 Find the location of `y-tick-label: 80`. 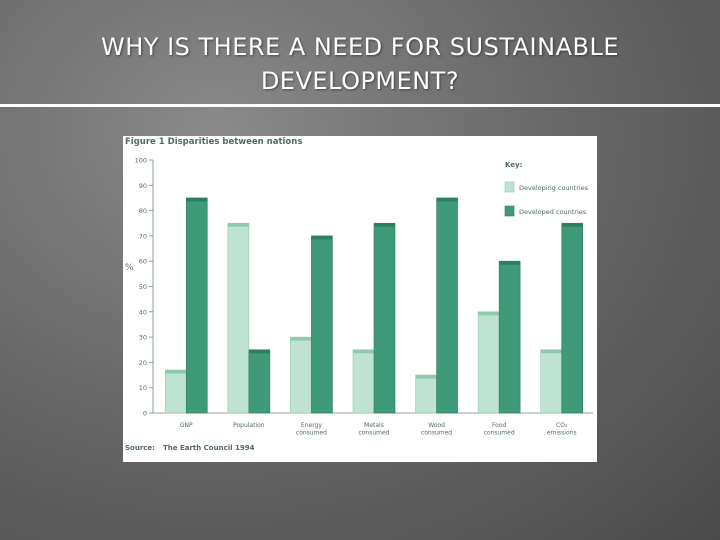

y-tick-label: 80 is located at coordinates (143, 211).